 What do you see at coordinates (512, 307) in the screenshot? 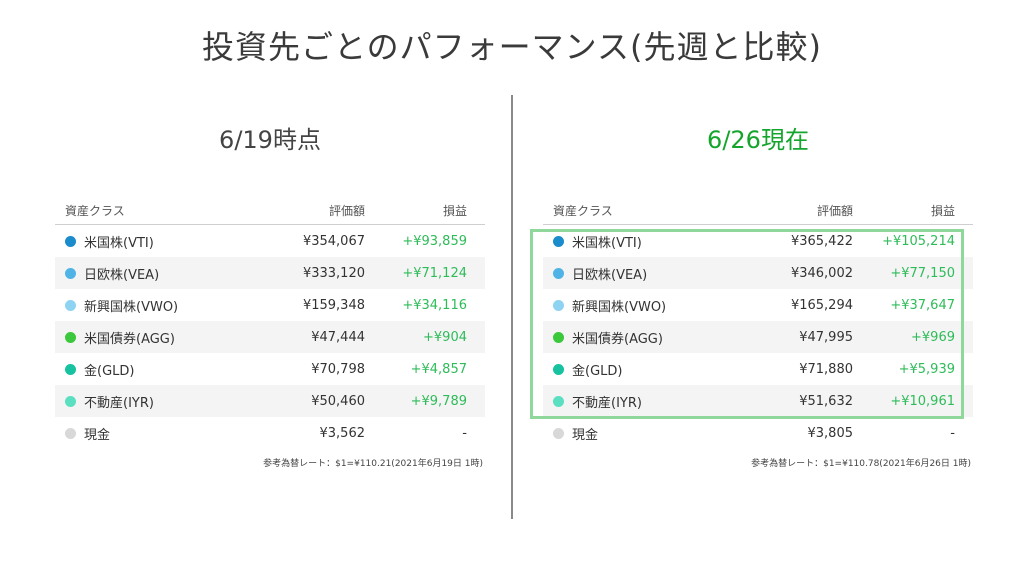
I see `center-divider` at bounding box center [512, 307].